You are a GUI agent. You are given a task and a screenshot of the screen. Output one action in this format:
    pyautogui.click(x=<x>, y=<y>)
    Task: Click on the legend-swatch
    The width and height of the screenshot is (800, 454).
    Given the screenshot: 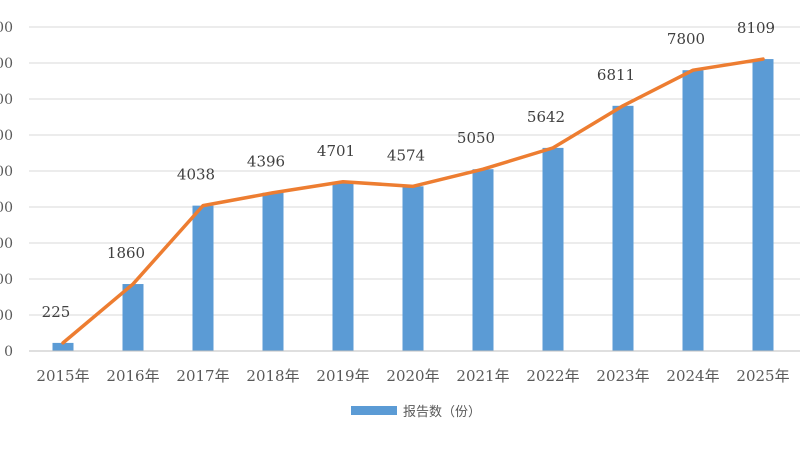 What is the action you would take?
    pyautogui.click(x=374, y=410)
    